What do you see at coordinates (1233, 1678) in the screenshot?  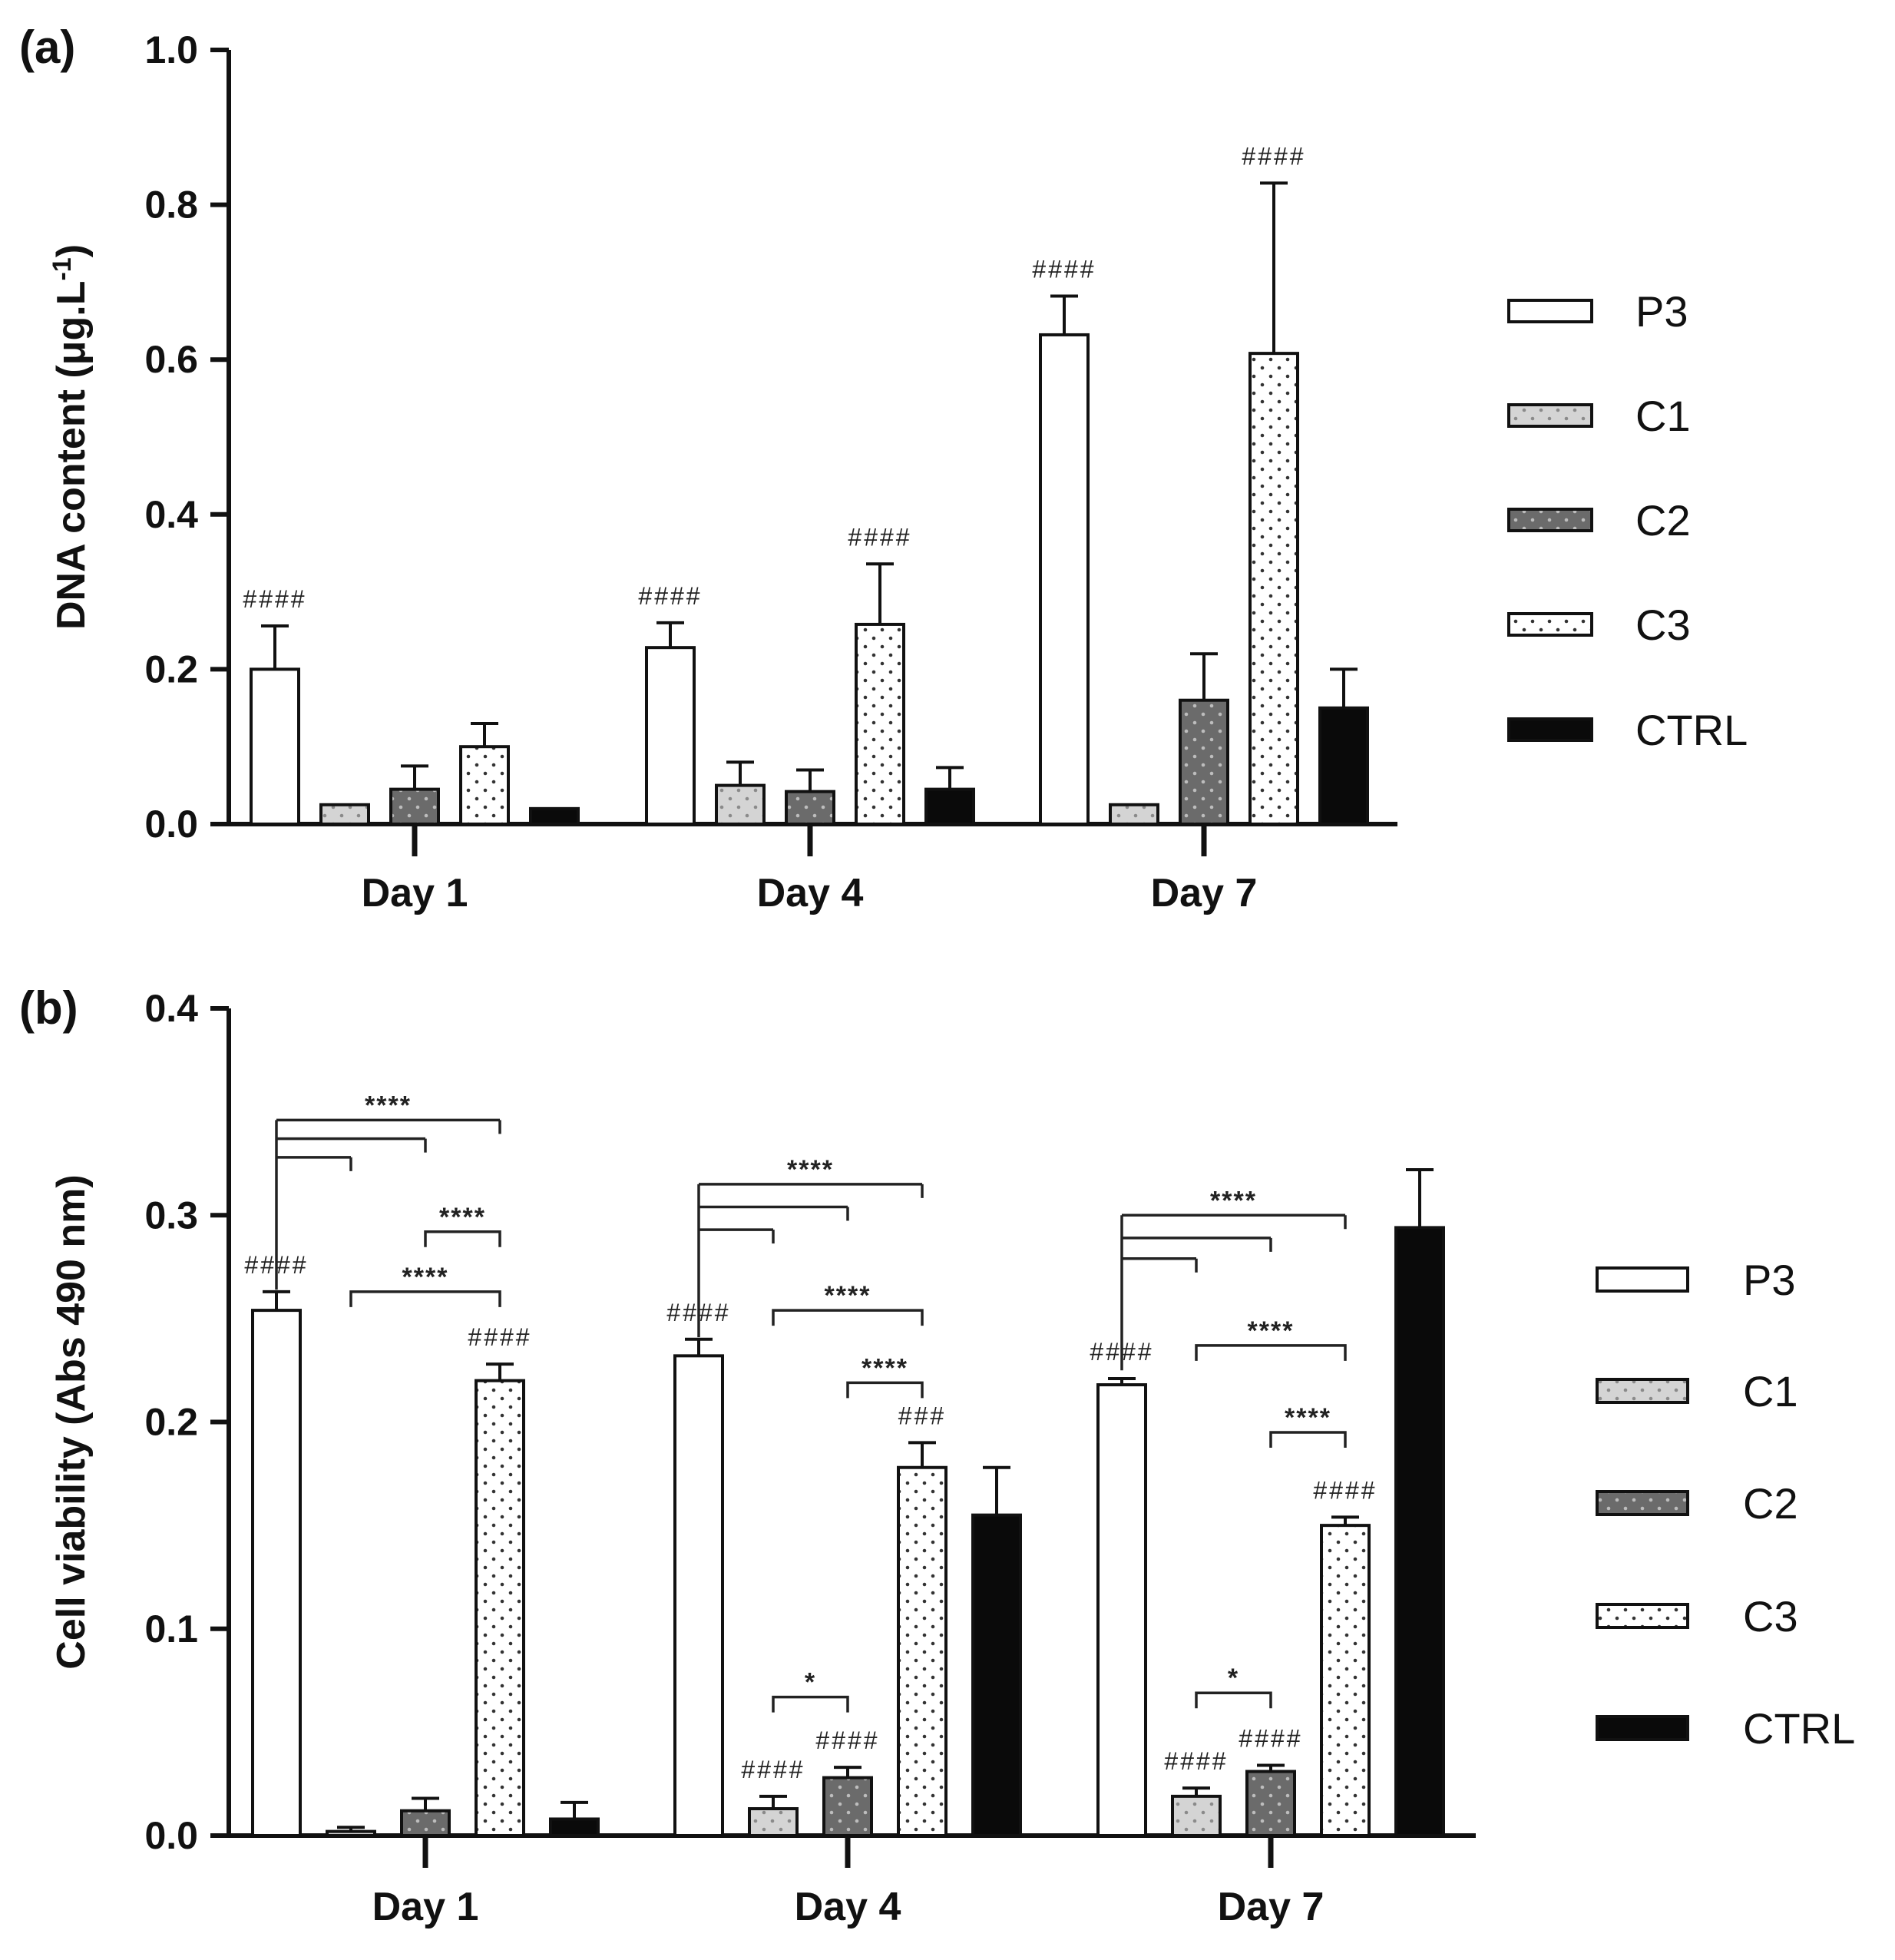 I see `significance-stars: *` at bounding box center [1233, 1678].